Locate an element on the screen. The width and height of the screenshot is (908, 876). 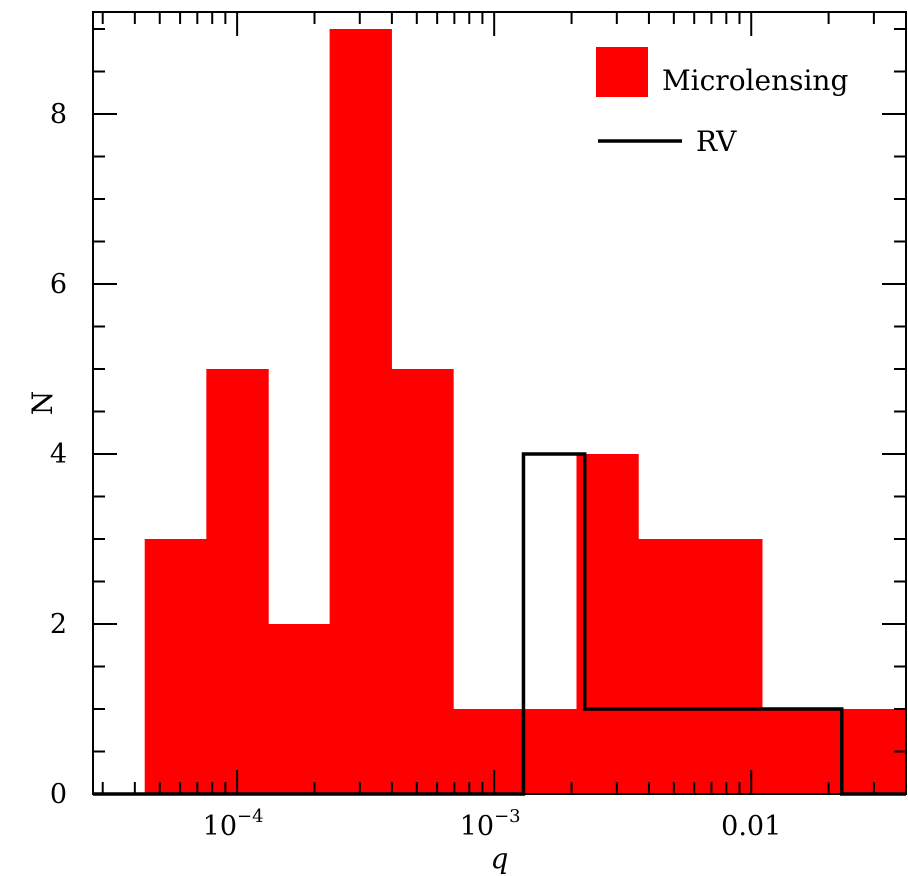
y-tick-label: 0 is located at coordinates (58, 794).